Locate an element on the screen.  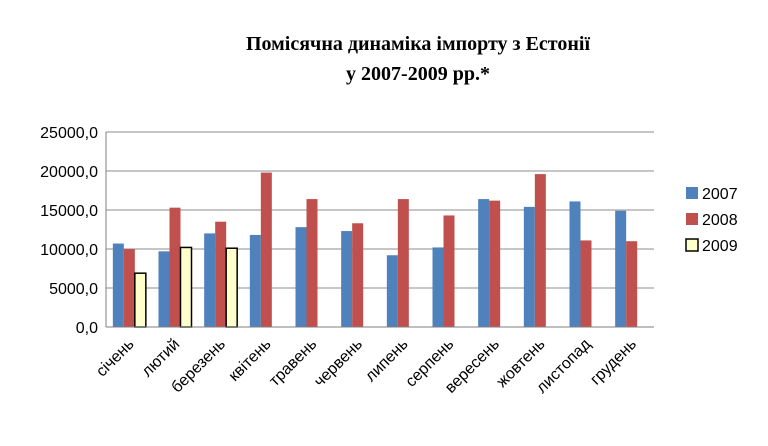
chart-title-line-2: у 2007-2009 рр.* is located at coordinates (418, 74).